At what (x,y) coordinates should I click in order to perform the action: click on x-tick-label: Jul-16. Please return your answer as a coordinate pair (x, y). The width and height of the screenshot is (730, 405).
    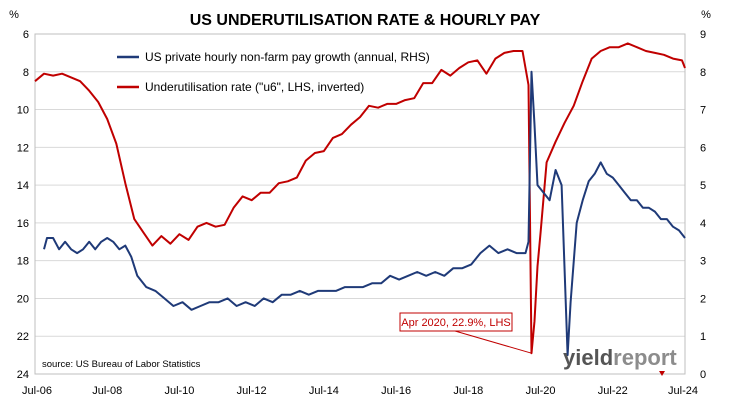
    Looking at the image, I should click on (396, 391).